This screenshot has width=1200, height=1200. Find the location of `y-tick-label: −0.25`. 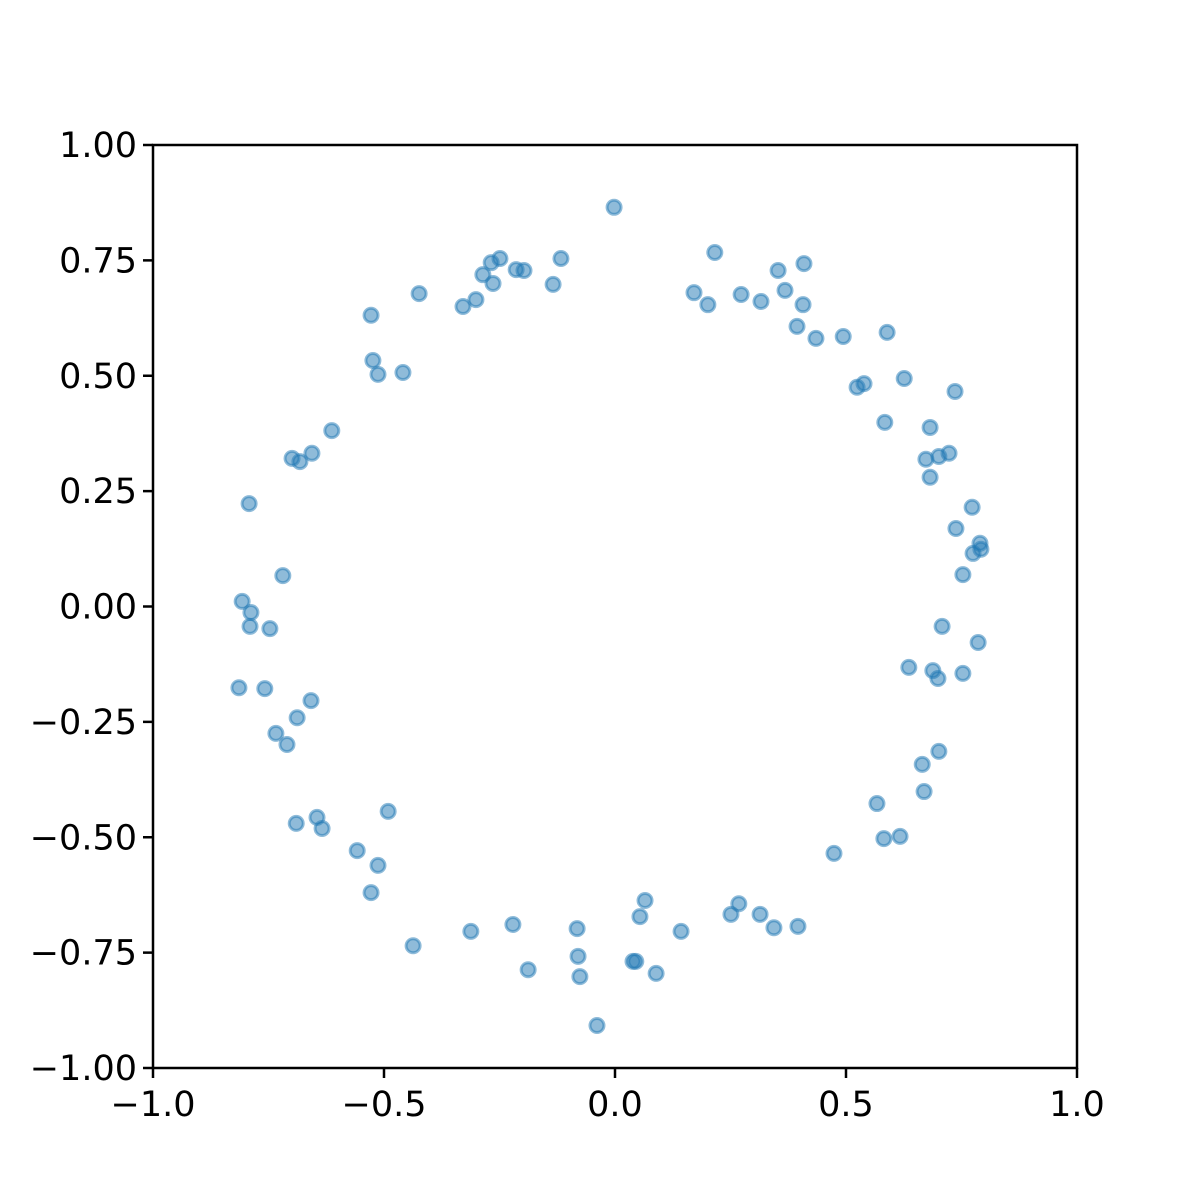

y-tick-label: −0.25 is located at coordinates (83, 723).